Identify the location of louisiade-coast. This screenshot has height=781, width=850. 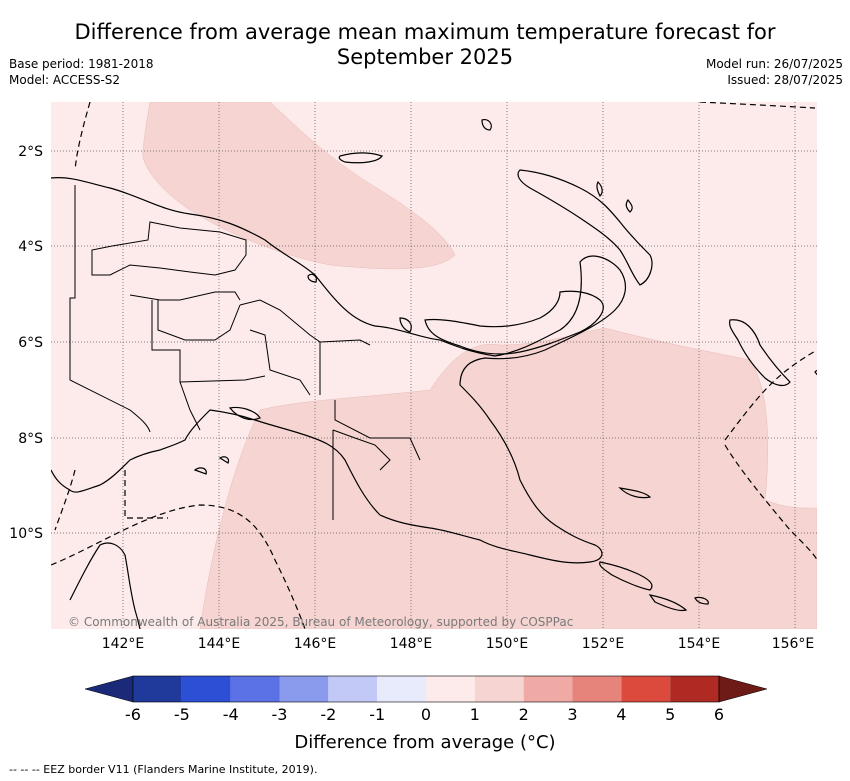
(626, 576).